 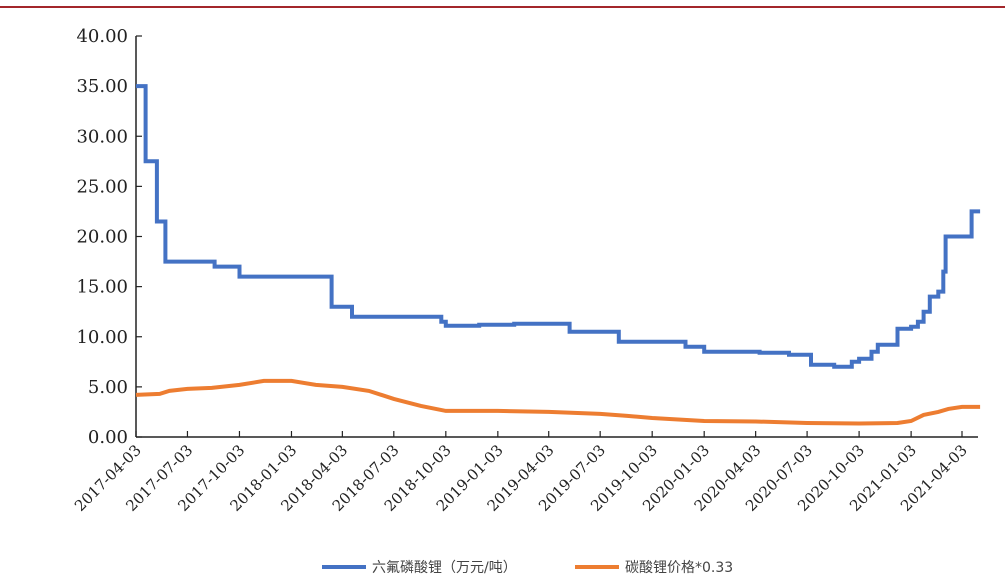 What do you see at coordinates (102, 86) in the screenshot?
I see `y-tick-label: 35.00` at bounding box center [102, 86].